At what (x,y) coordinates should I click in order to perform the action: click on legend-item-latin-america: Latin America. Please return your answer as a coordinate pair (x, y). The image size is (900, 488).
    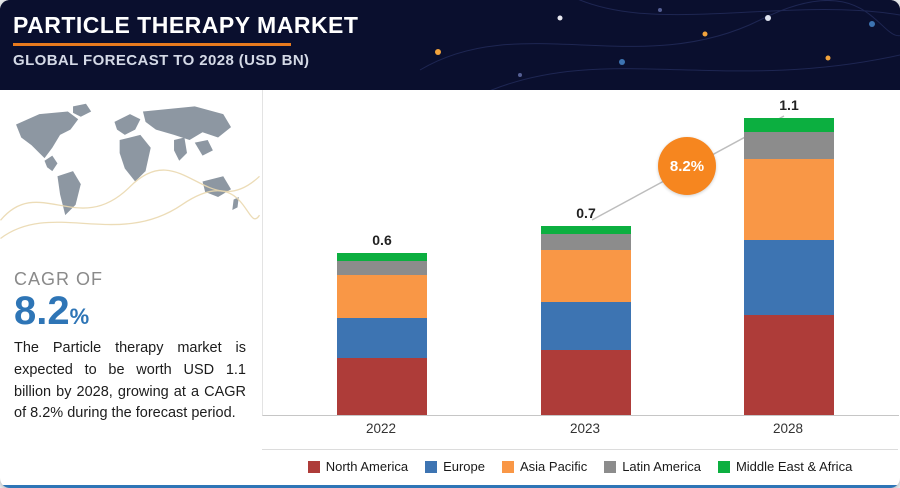
    Looking at the image, I should click on (652, 466).